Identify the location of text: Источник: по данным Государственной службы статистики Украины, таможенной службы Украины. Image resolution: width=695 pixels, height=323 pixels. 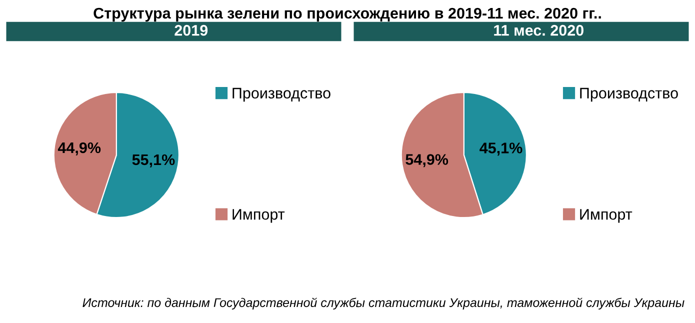
(383, 304).